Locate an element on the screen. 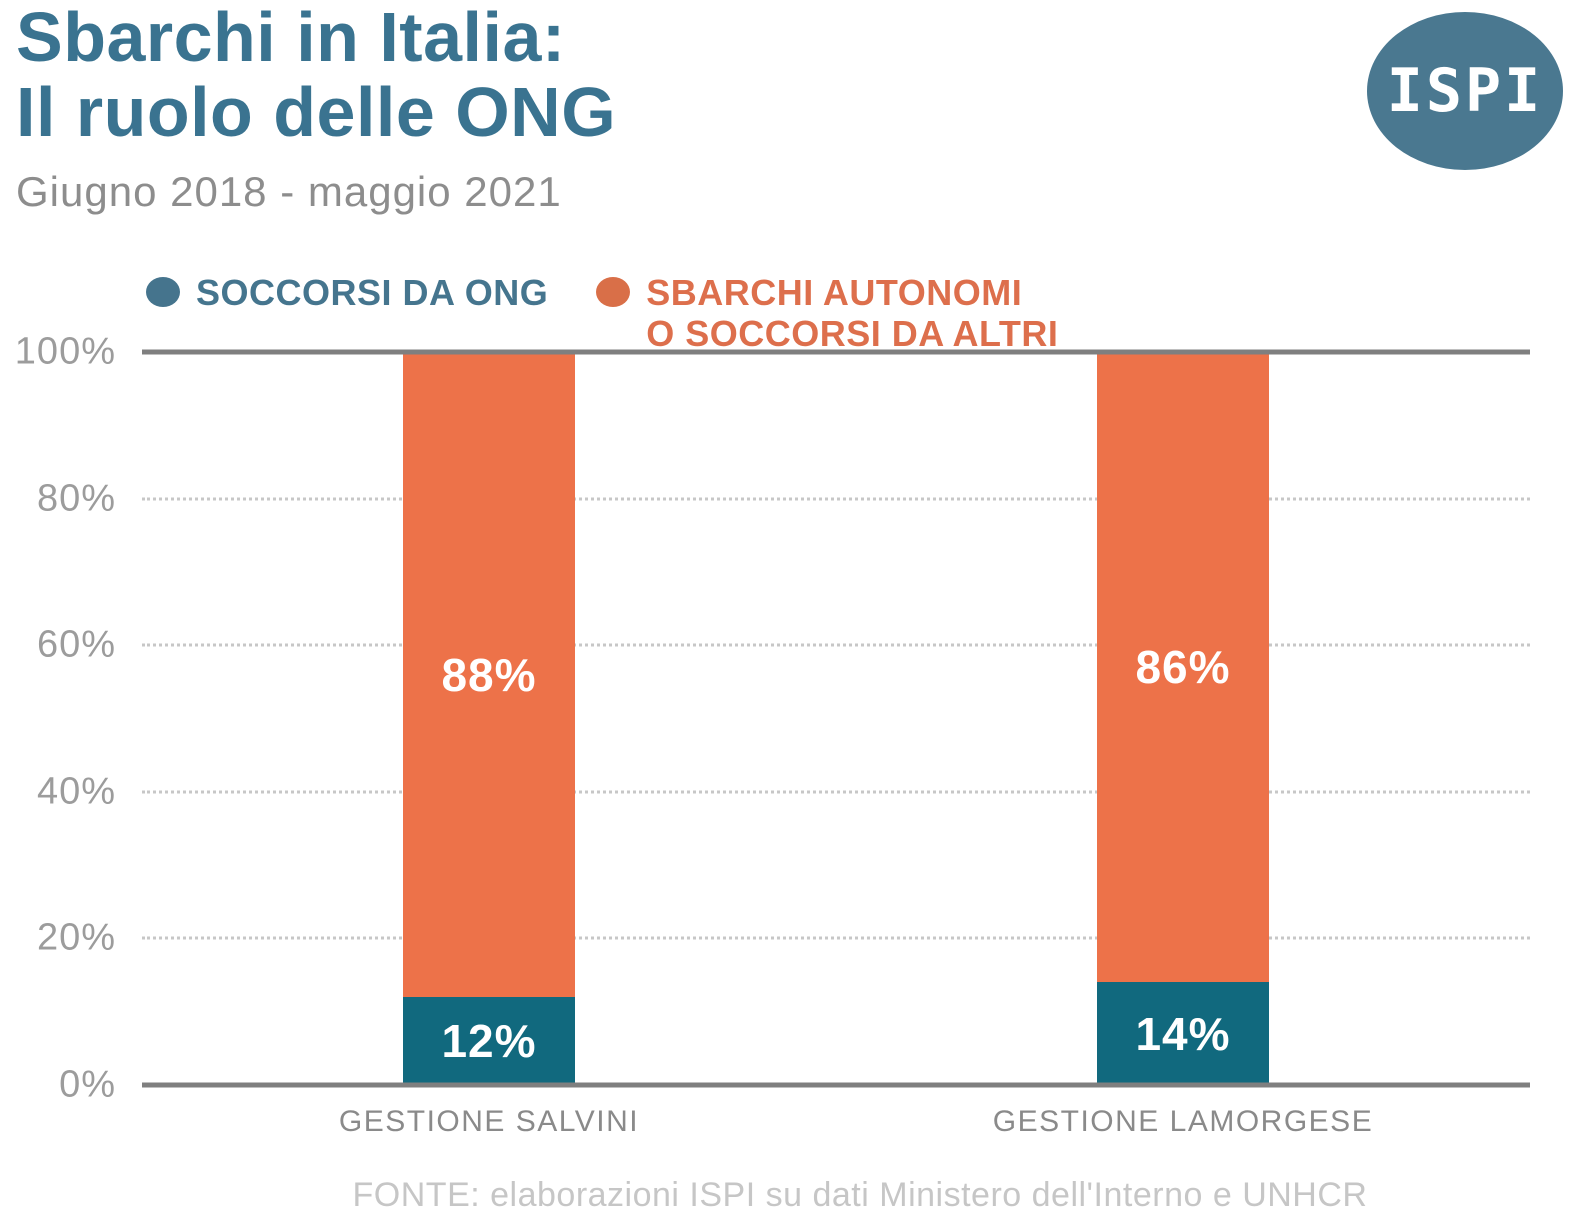 The width and height of the screenshot is (1576, 1215). y-tick-label-60%: 60% is located at coordinates (76, 644).